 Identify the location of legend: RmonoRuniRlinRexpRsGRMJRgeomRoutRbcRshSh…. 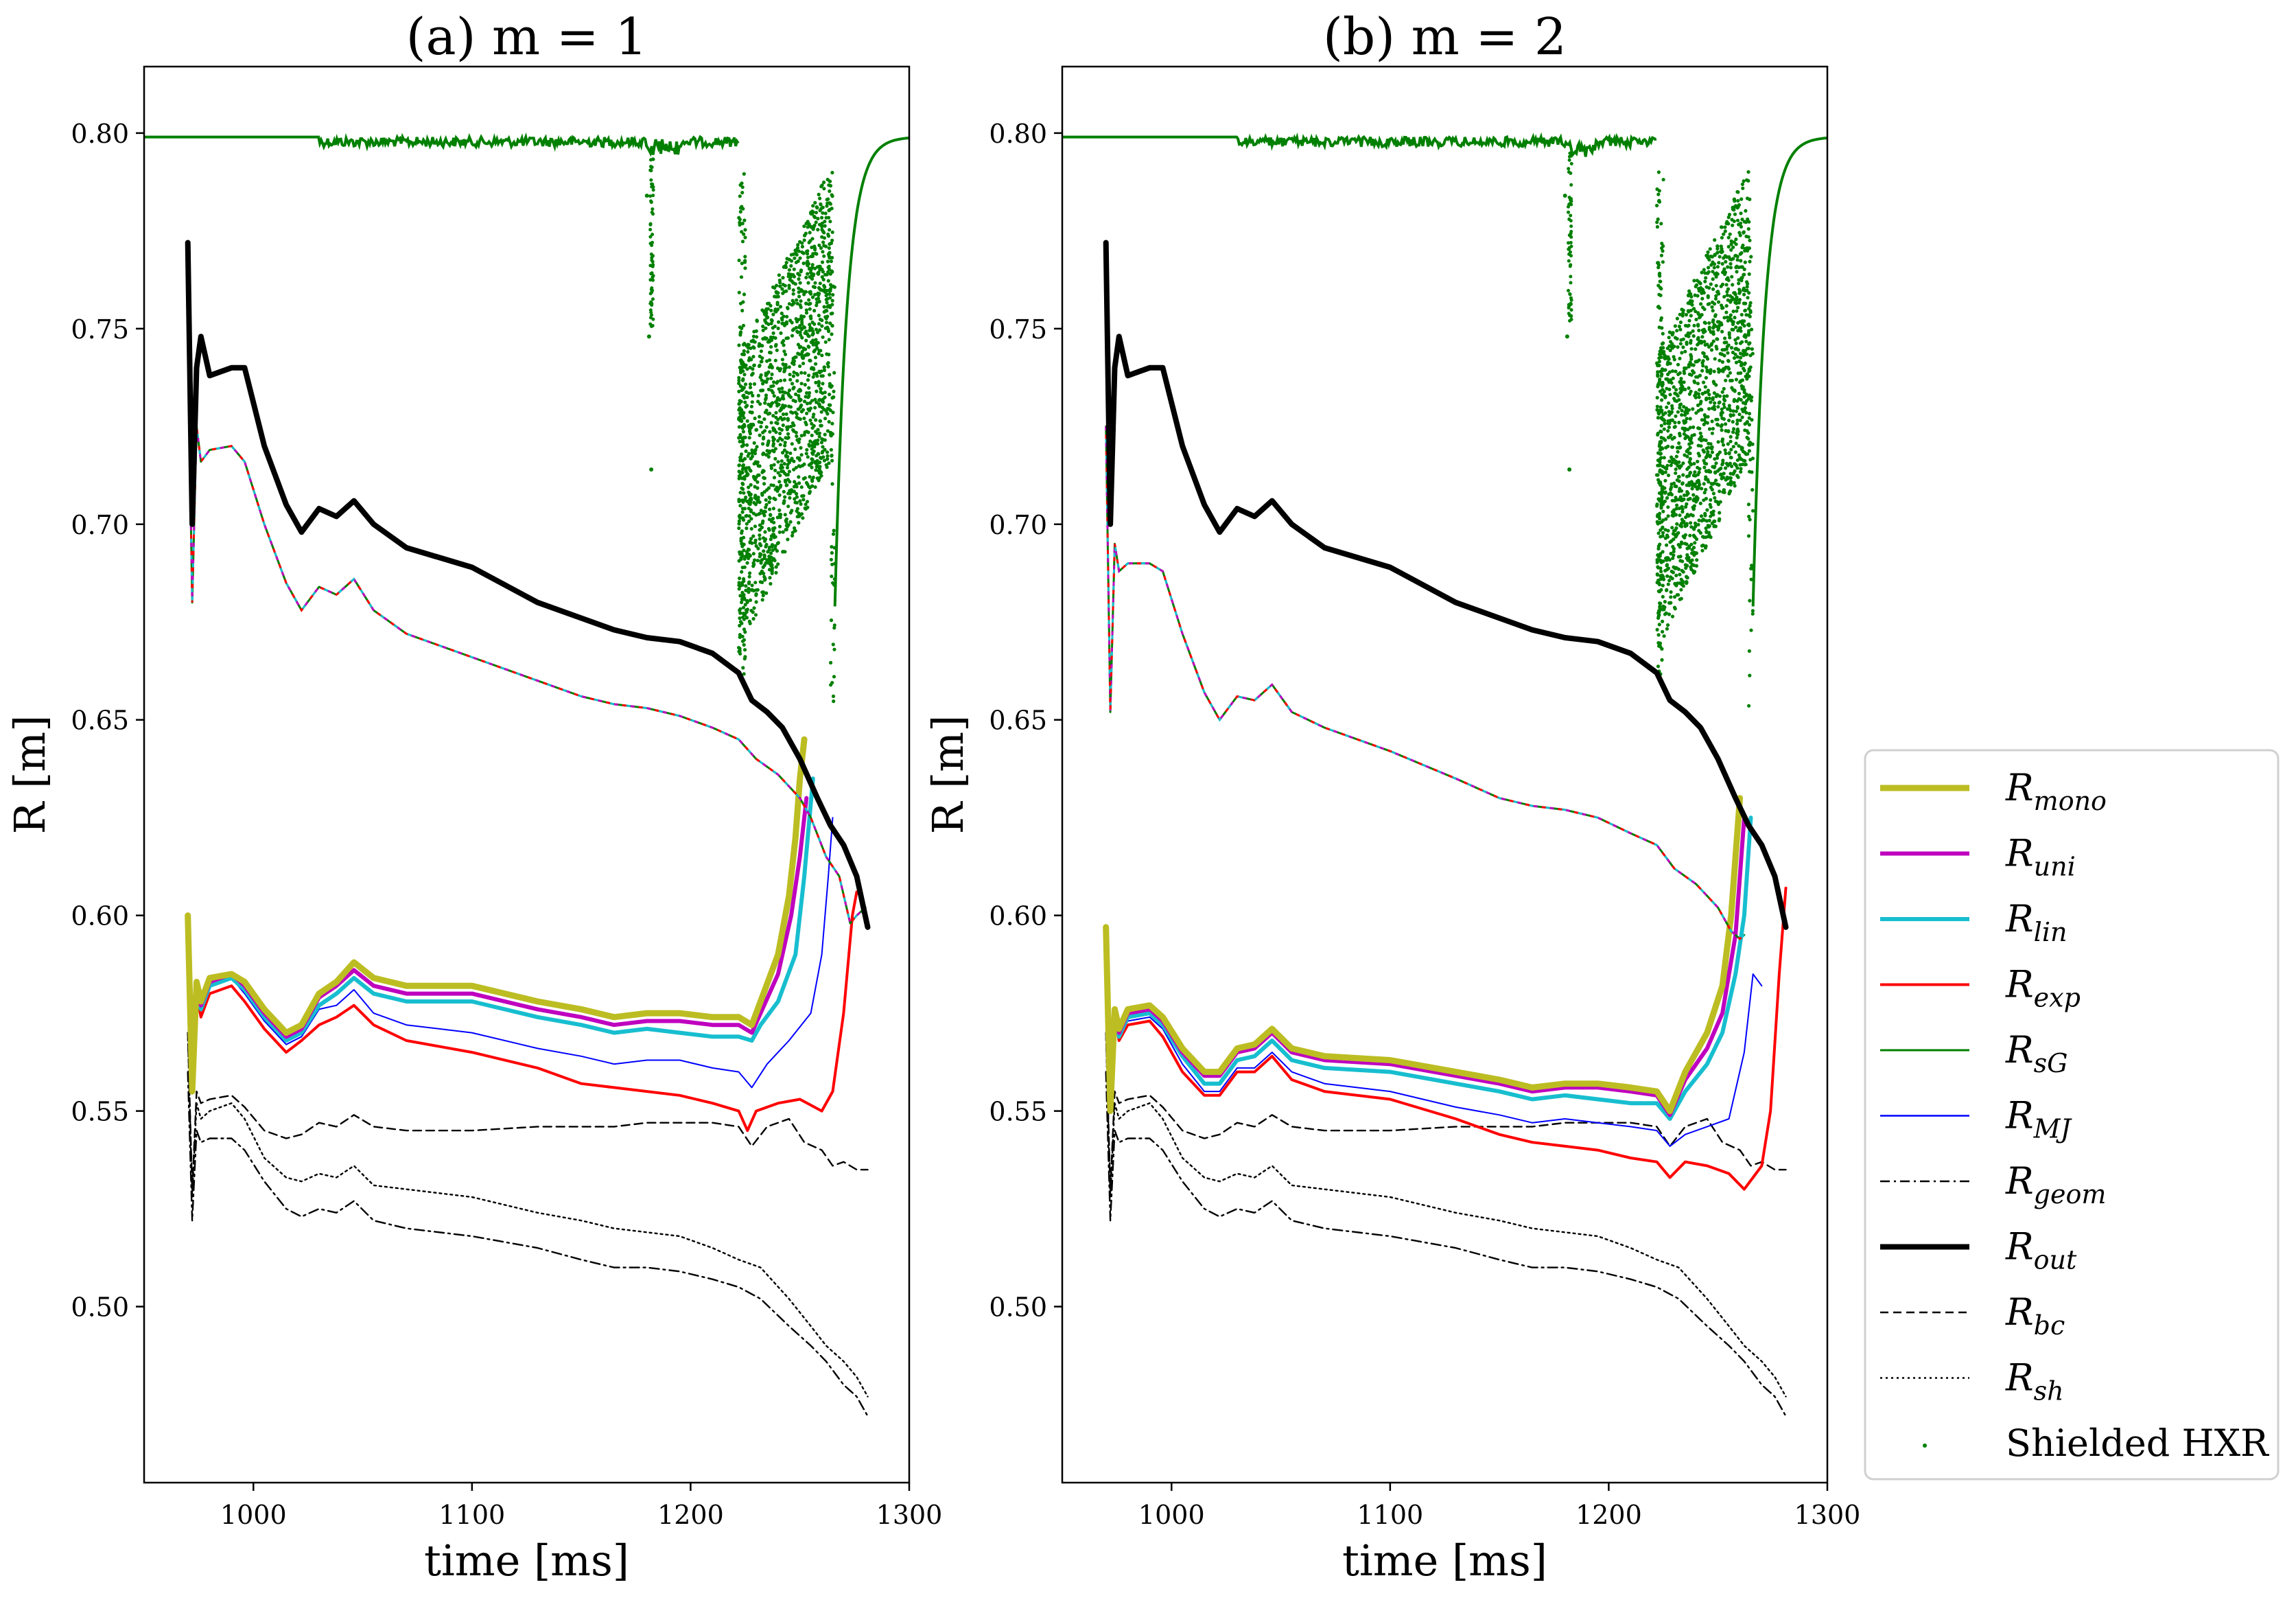
(2072, 1115).